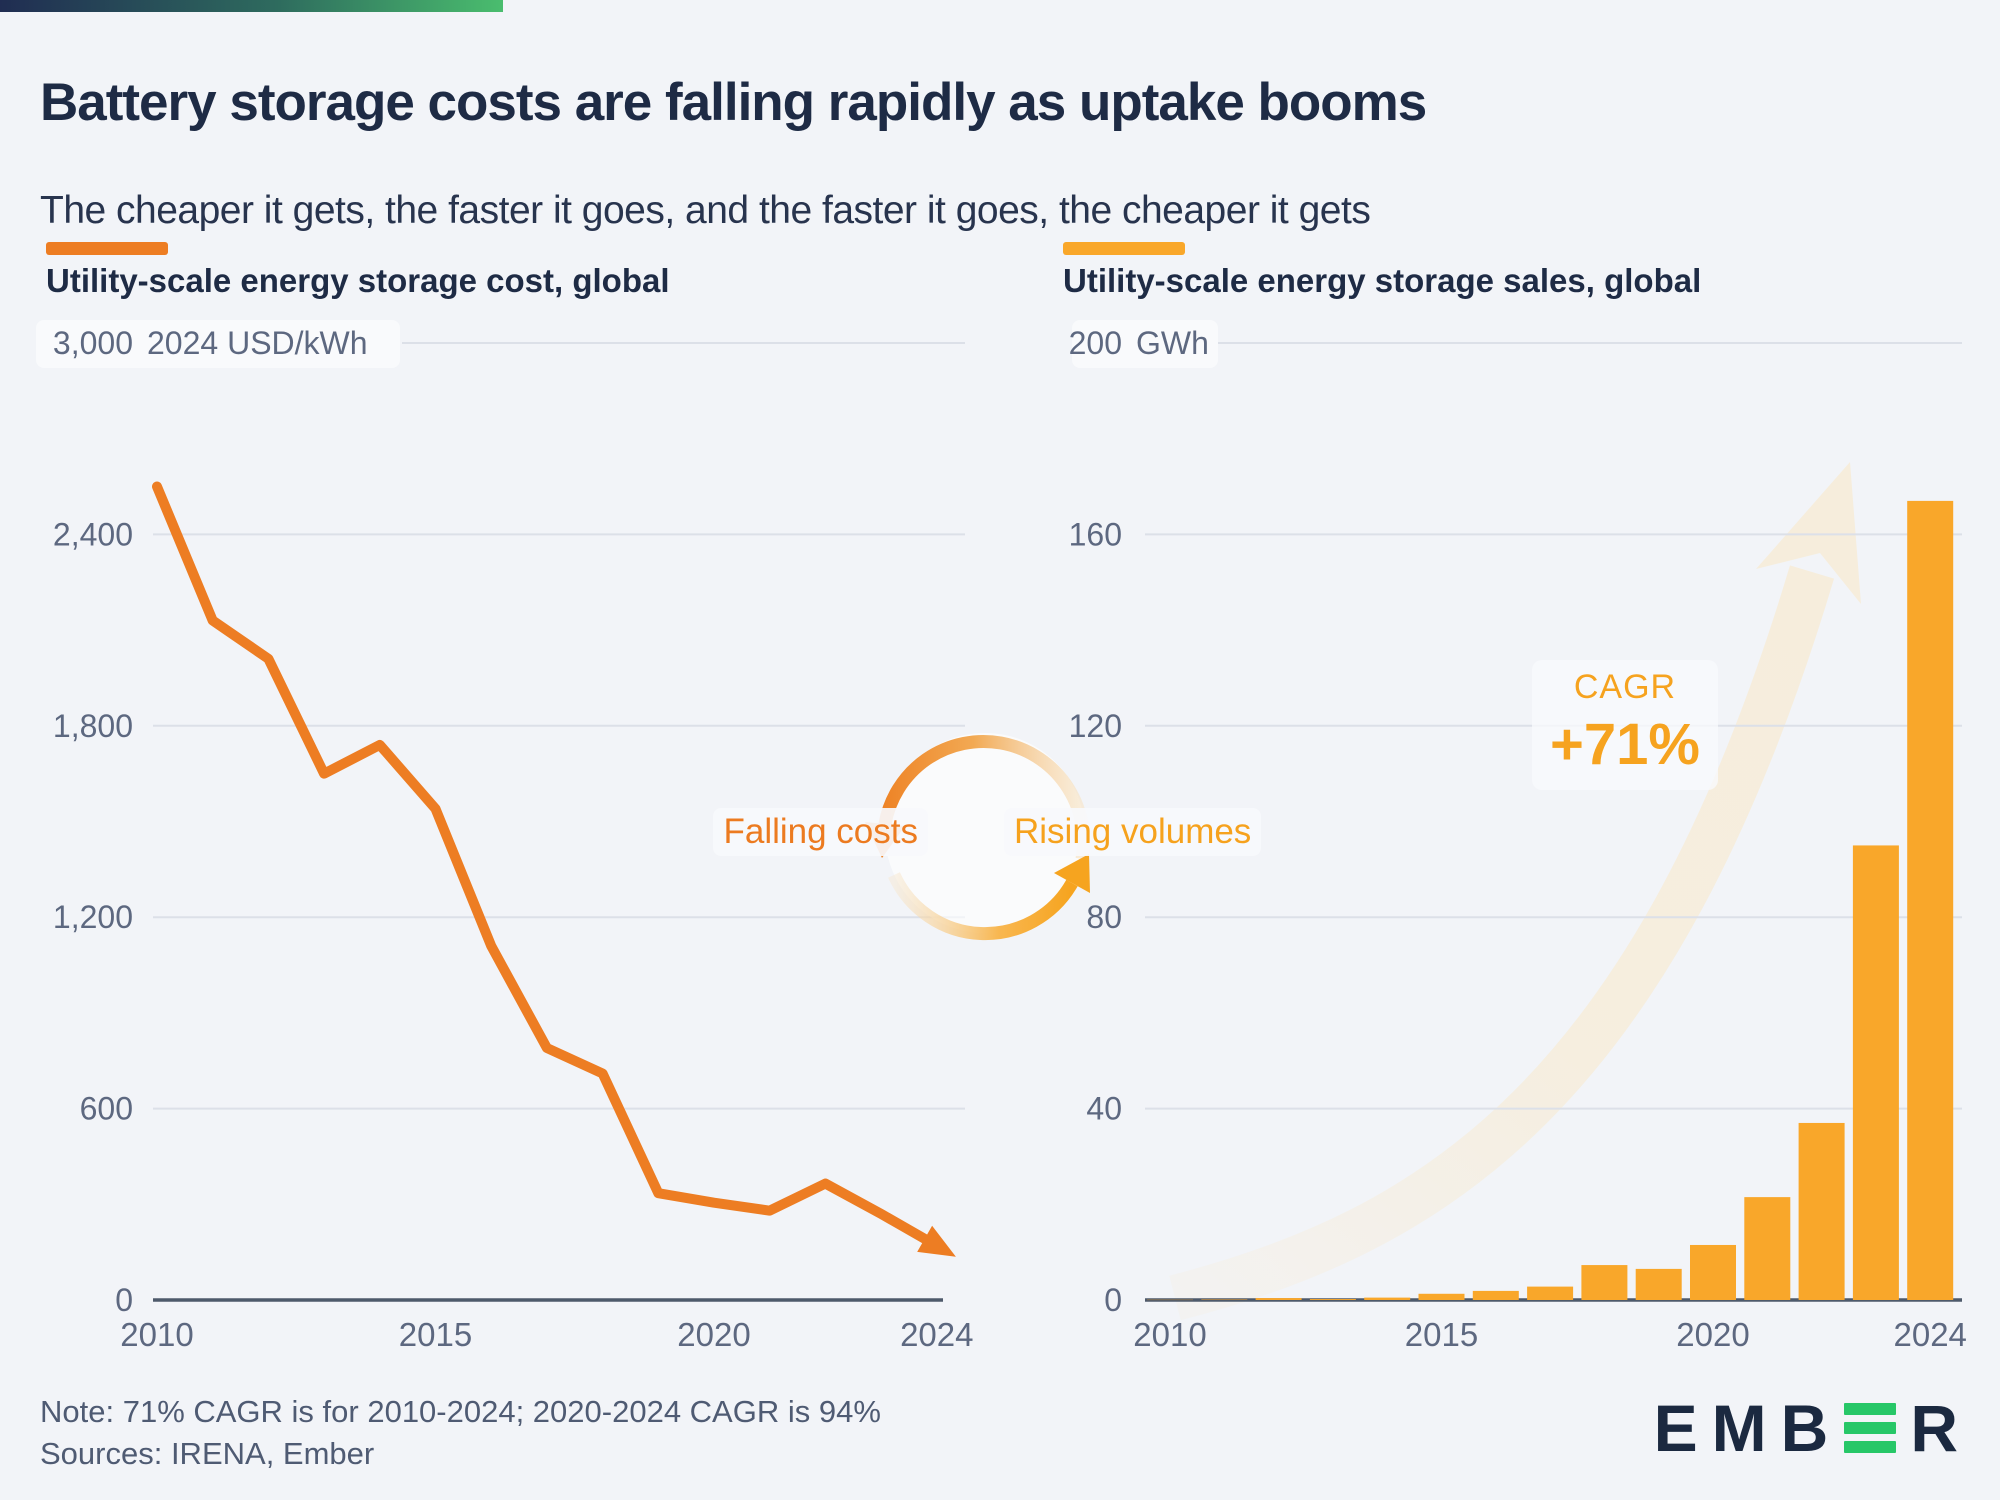 The image size is (2000, 1500). What do you see at coordinates (1713, 1272) in the screenshot?
I see `sales-bar-2020` at bounding box center [1713, 1272].